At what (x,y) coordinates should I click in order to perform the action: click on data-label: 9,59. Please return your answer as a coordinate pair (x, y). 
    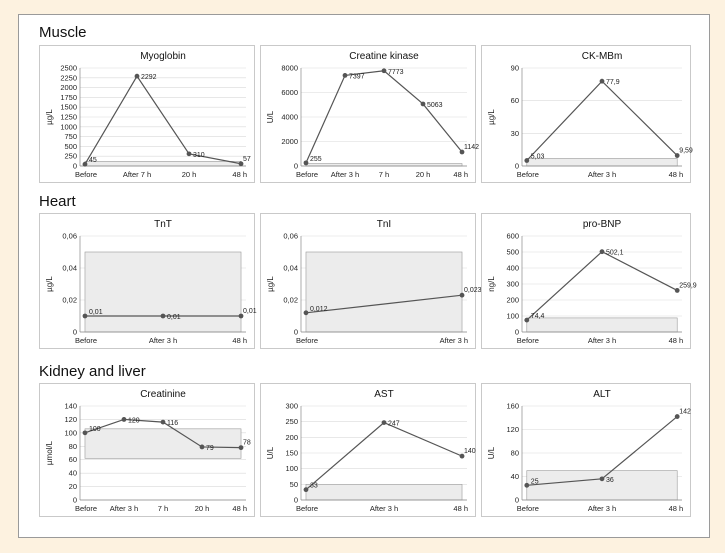
    Looking at the image, I should click on (686, 151).